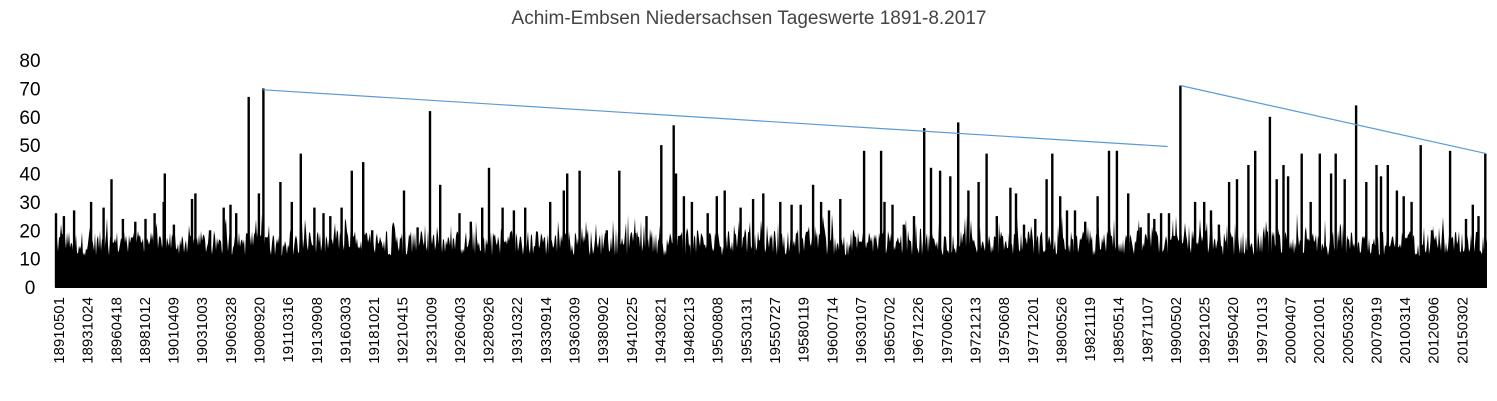  Describe the element at coordinates (88, 330) in the screenshot. I see `x-tick-label: 18931024` at that location.